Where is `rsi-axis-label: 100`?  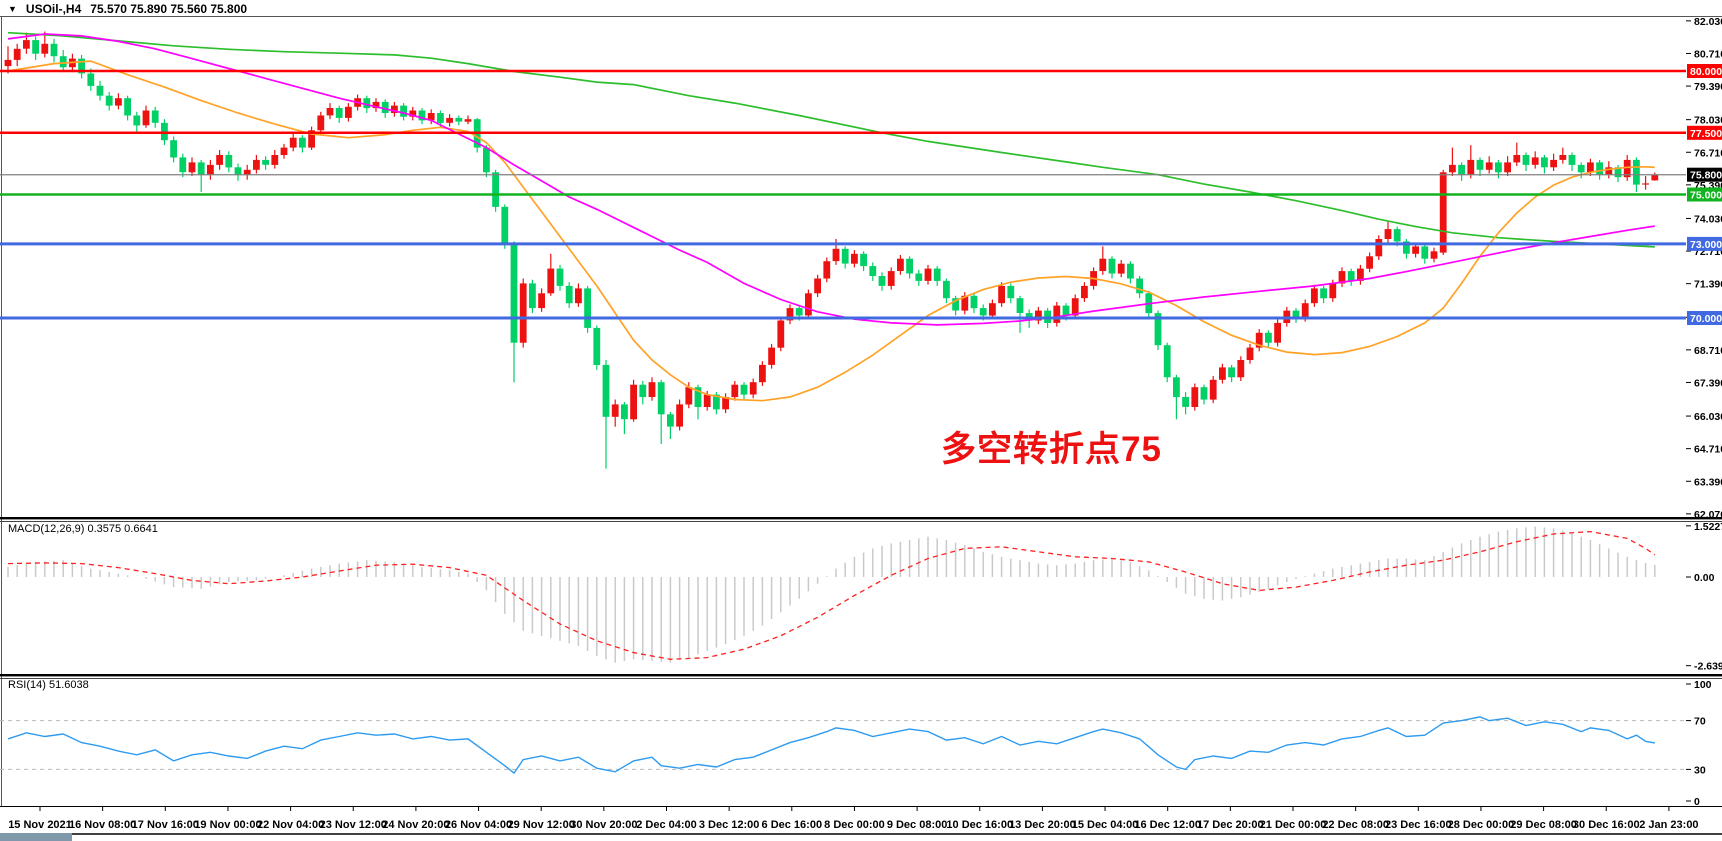 rsi-axis-label: 100 is located at coordinates (1703, 685).